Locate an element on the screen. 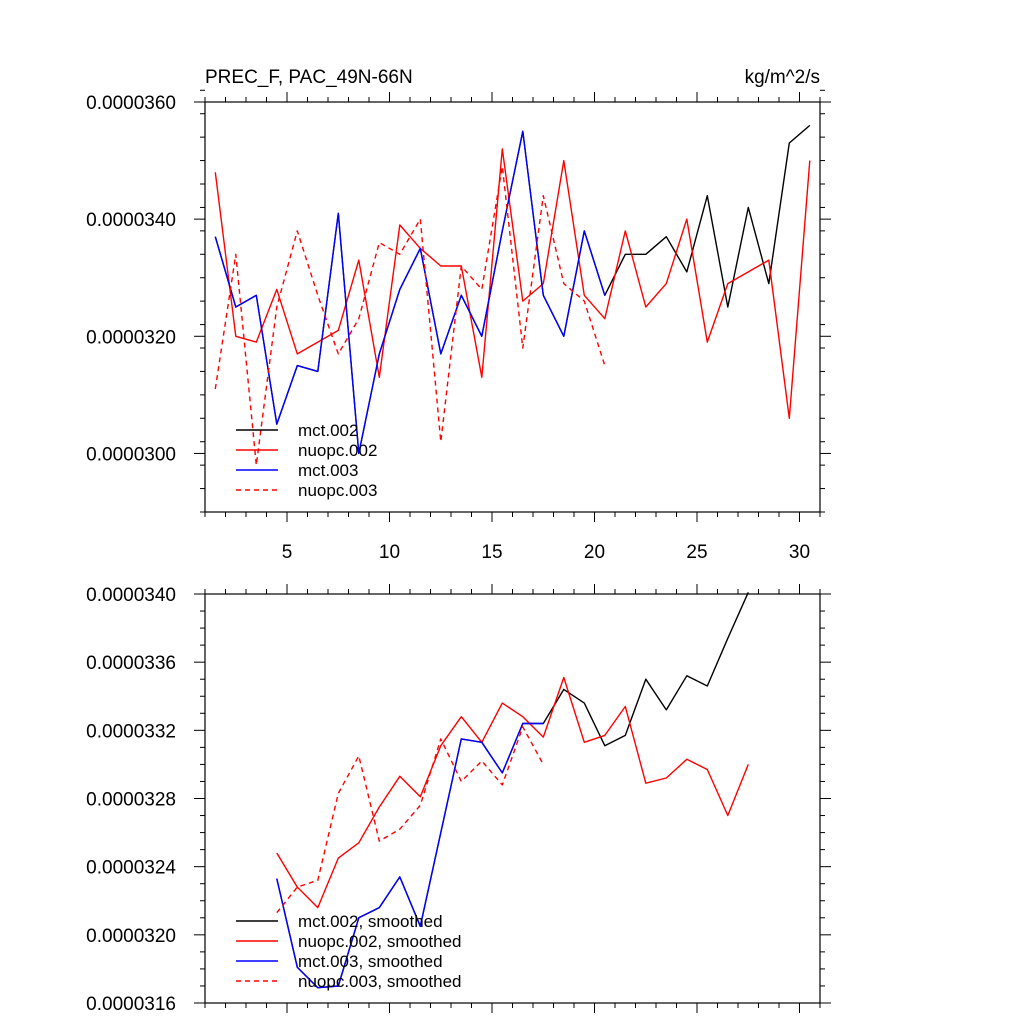 The width and height of the screenshot is (1024, 1024). x-tick-label: 15 is located at coordinates (491, 552).